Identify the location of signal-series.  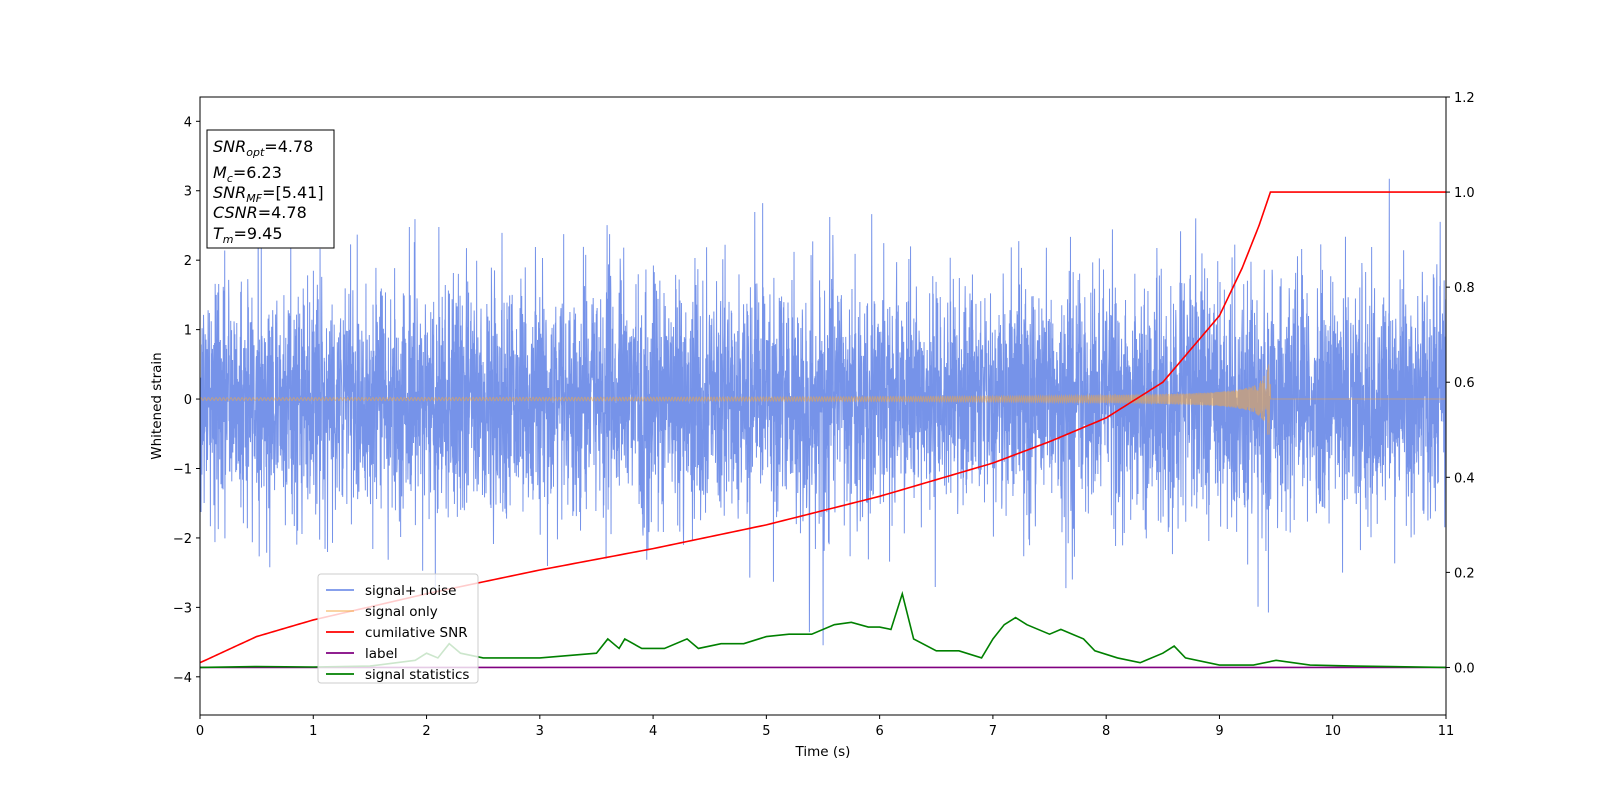
(822, 399).